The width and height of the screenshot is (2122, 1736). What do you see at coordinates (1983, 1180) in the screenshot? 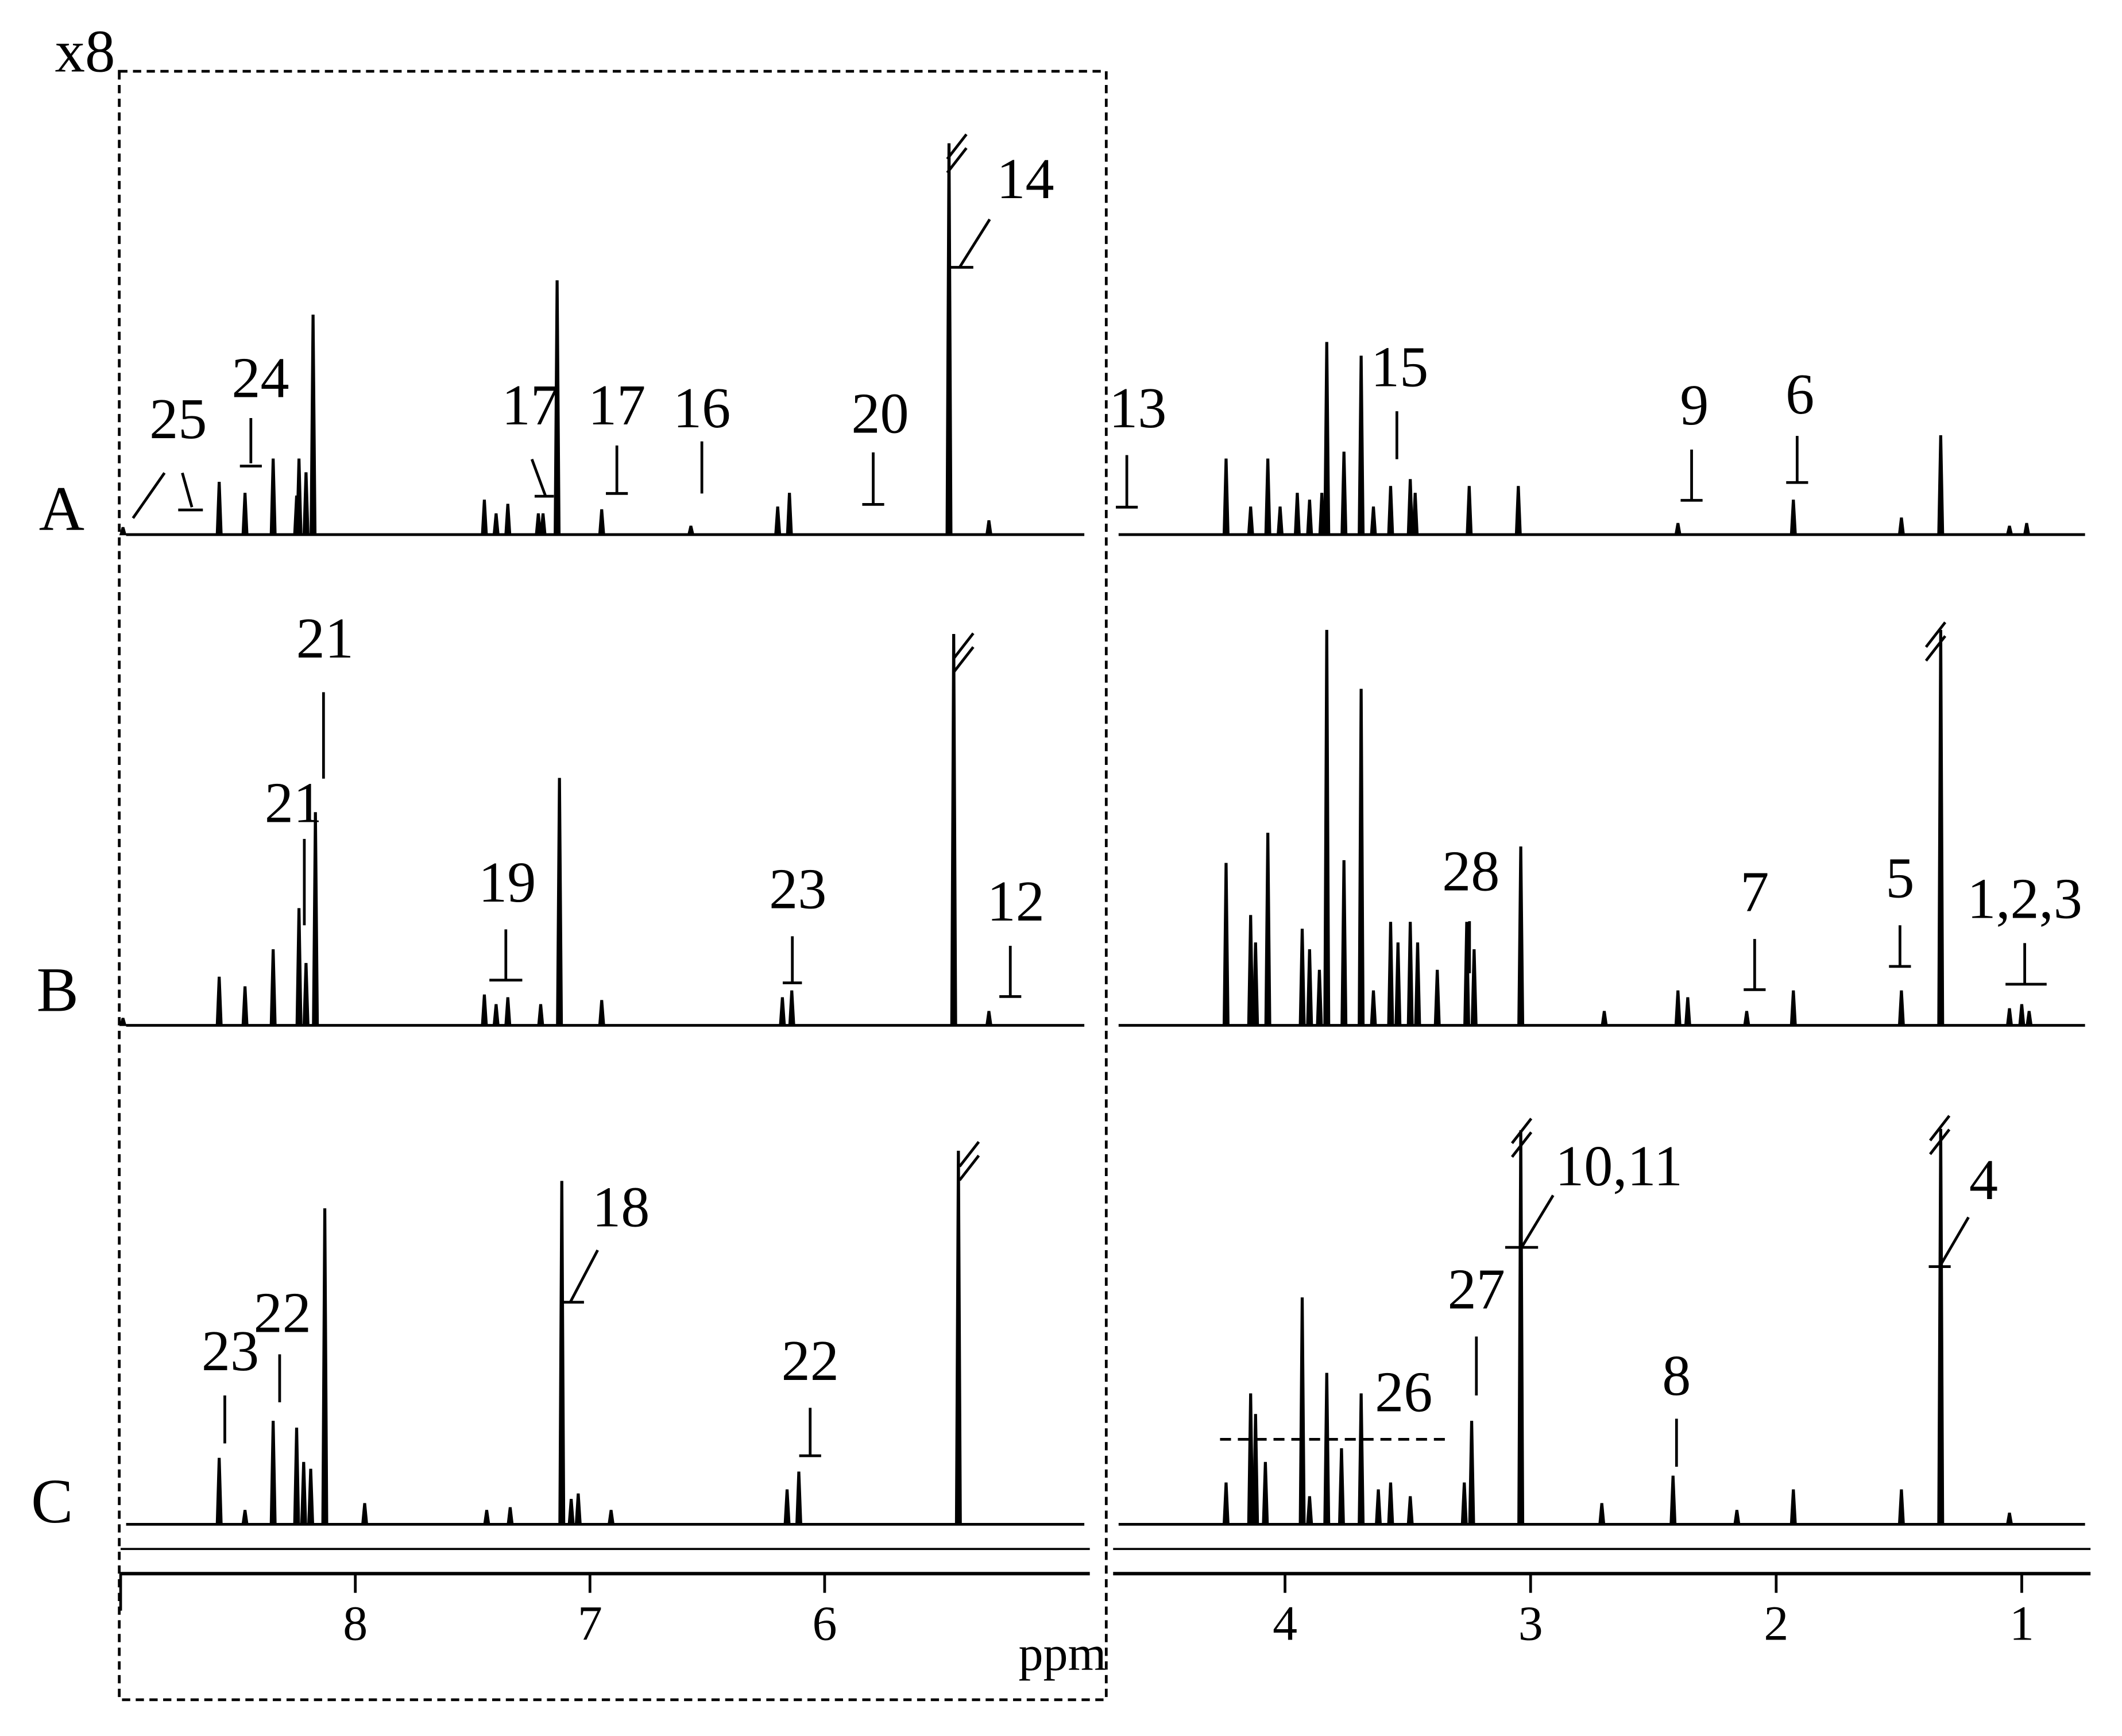
I see `peak-annotation: 4` at bounding box center [1983, 1180].